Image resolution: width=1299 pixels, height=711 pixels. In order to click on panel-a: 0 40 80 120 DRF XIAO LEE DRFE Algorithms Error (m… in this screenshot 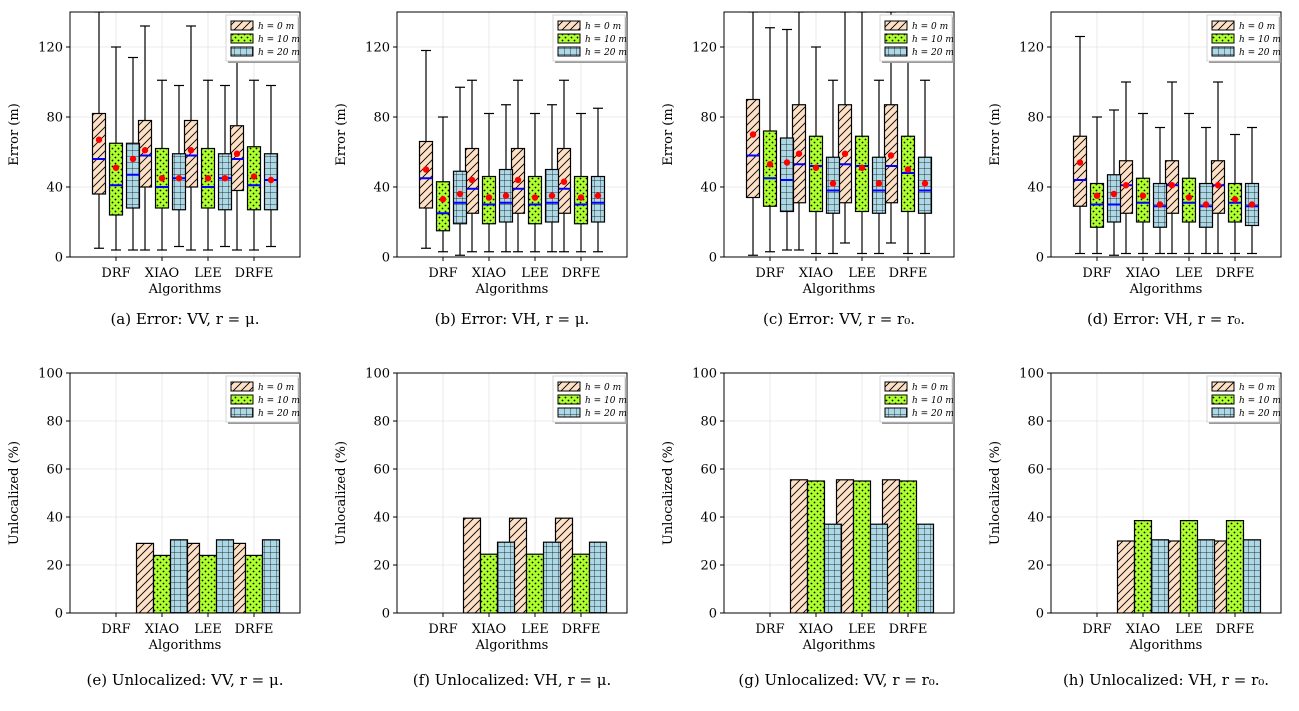, I will do `click(154, 154)`.